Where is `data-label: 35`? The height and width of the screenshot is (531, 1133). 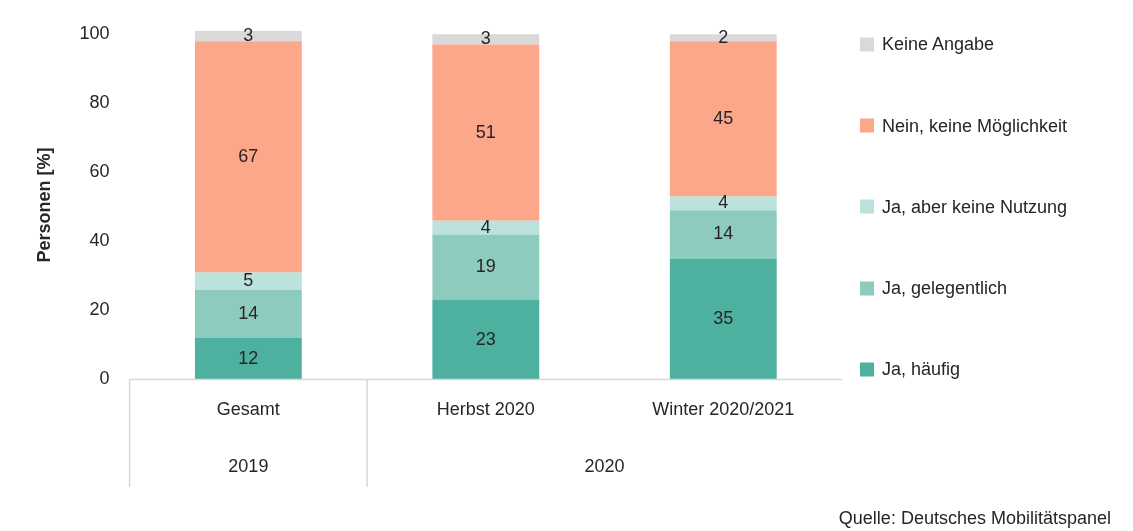
data-label: 35 is located at coordinates (723, 317).